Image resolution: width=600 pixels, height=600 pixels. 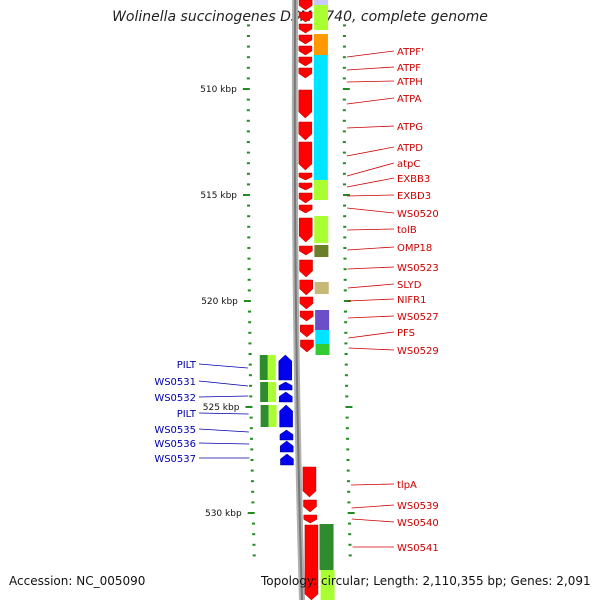 What do you see at coordinates (409, 68) in the screenshot?
I see `forward-gene-label: ATPF` at bounding box center [409, 68].